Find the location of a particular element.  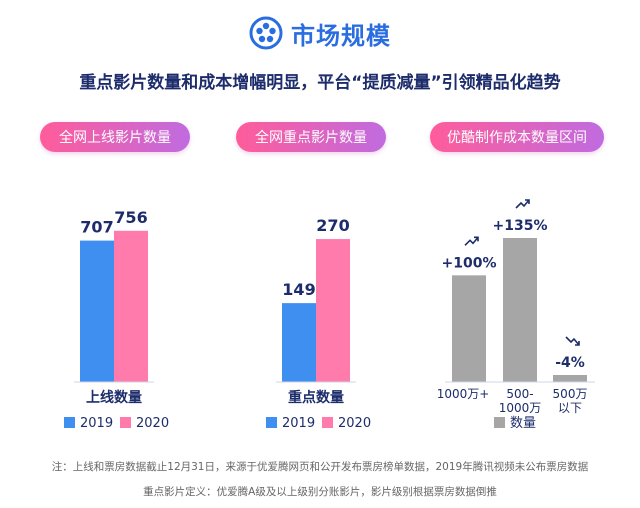

category-label-cost-3: 500万以下 is located at coordinates (570, 401).